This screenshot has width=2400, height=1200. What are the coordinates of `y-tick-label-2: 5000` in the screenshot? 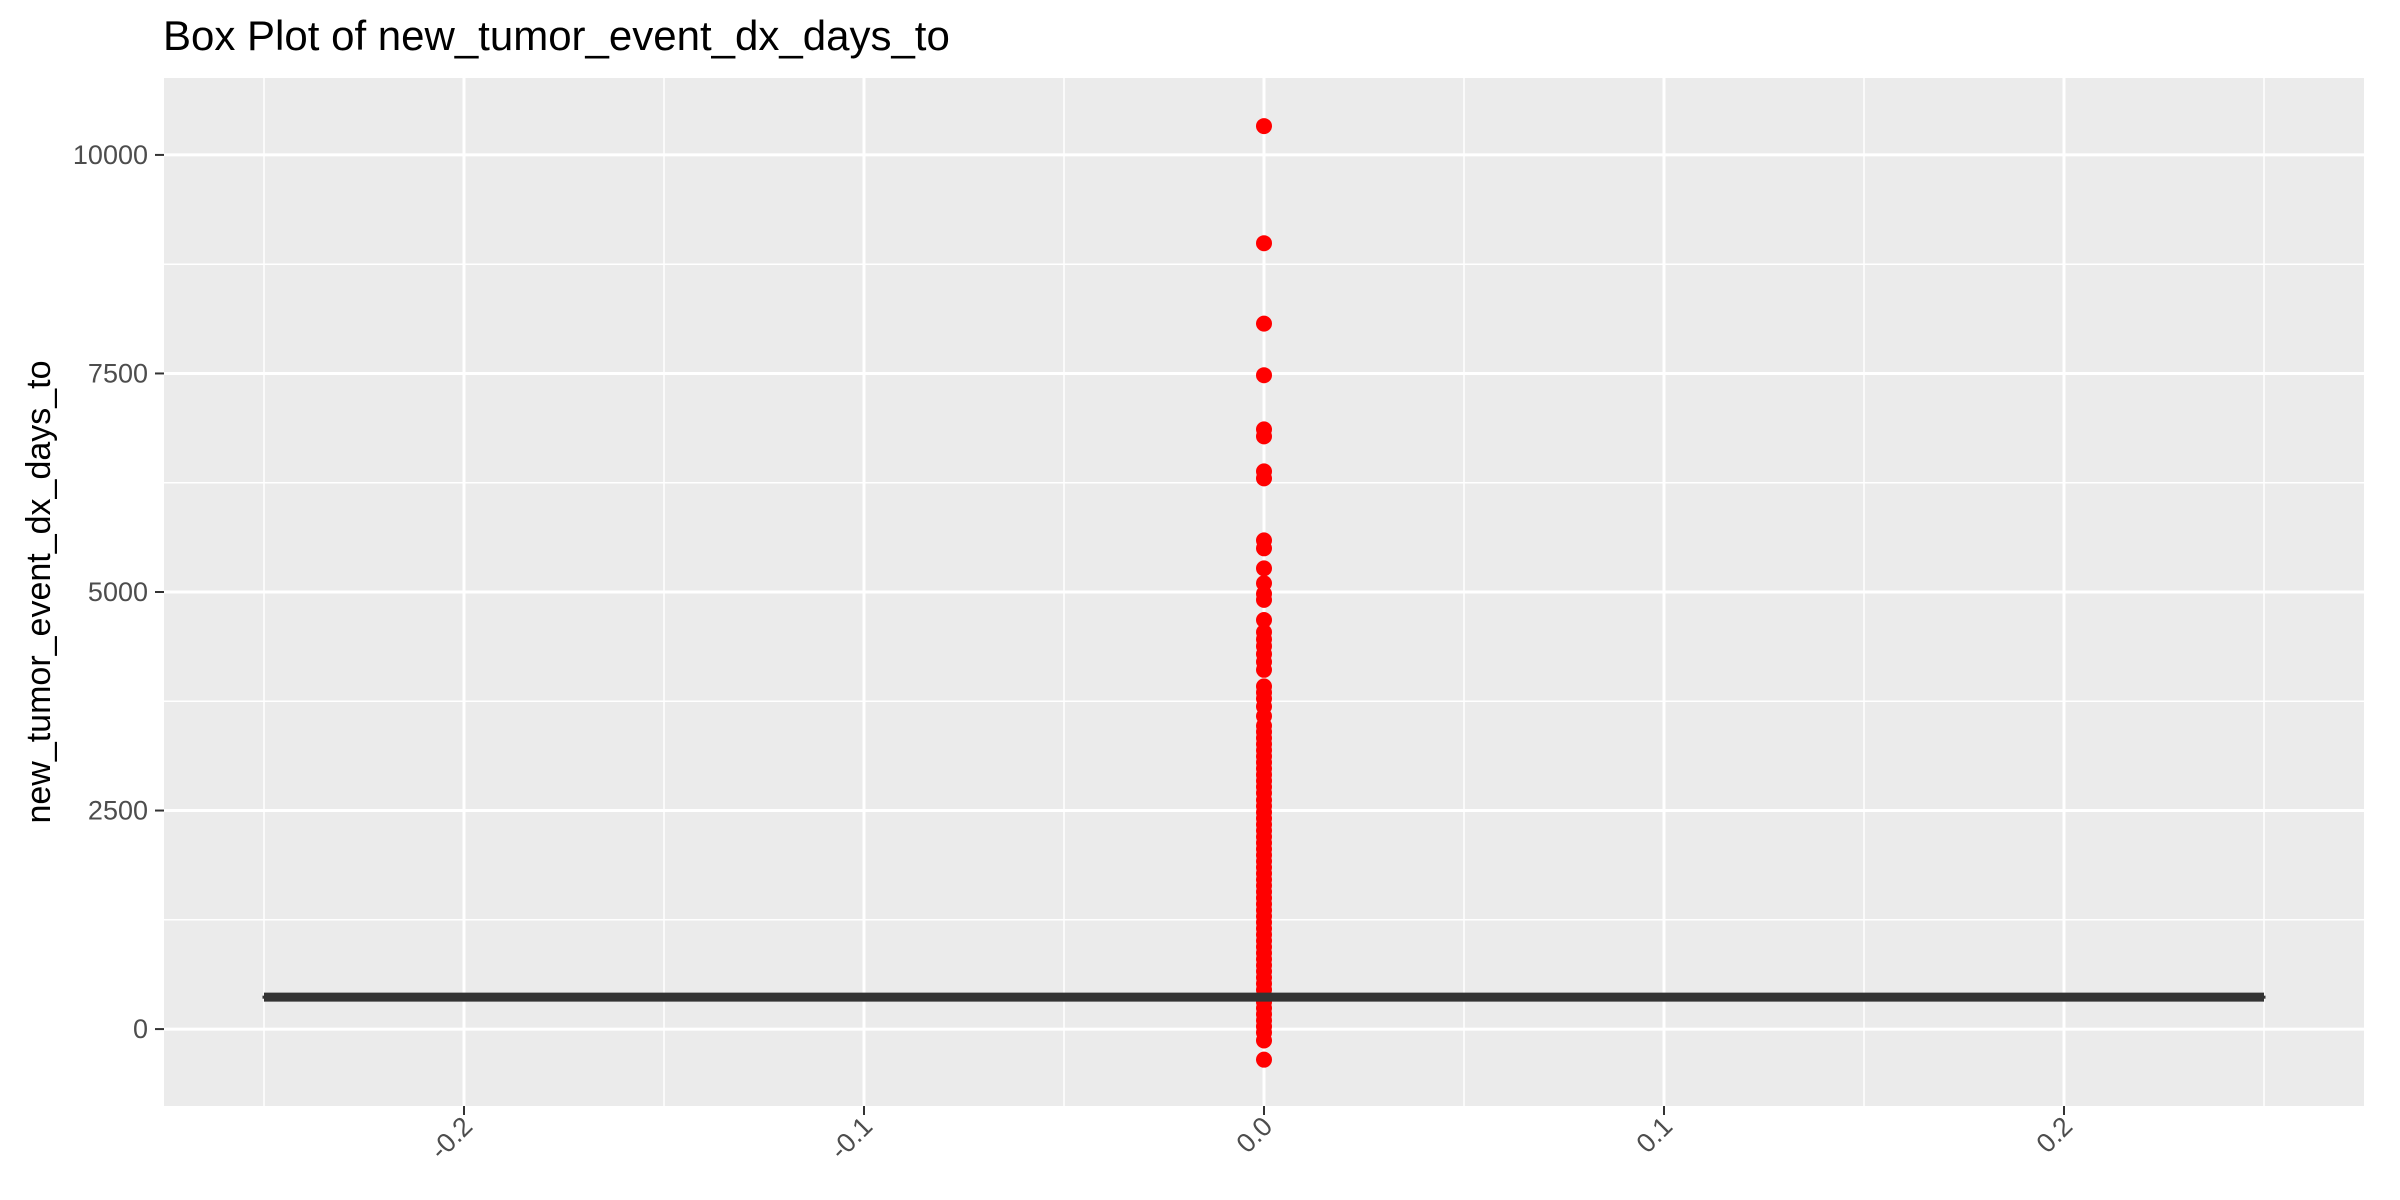 It's located at (118, 592).